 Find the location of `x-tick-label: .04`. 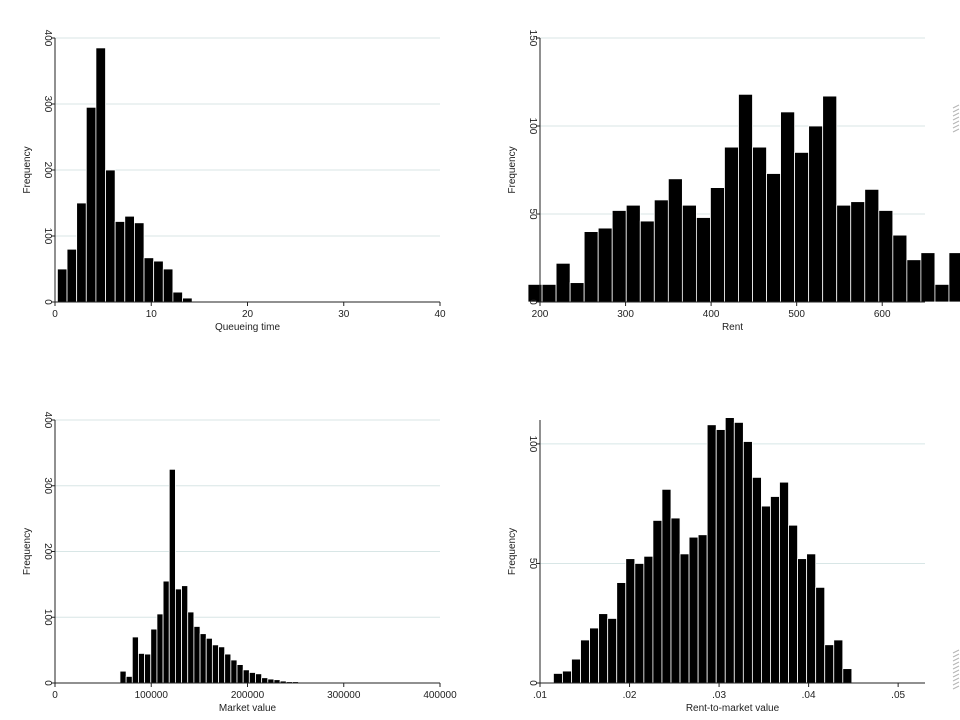

x-tick-label: .04 is located at coordinates (809, 695).